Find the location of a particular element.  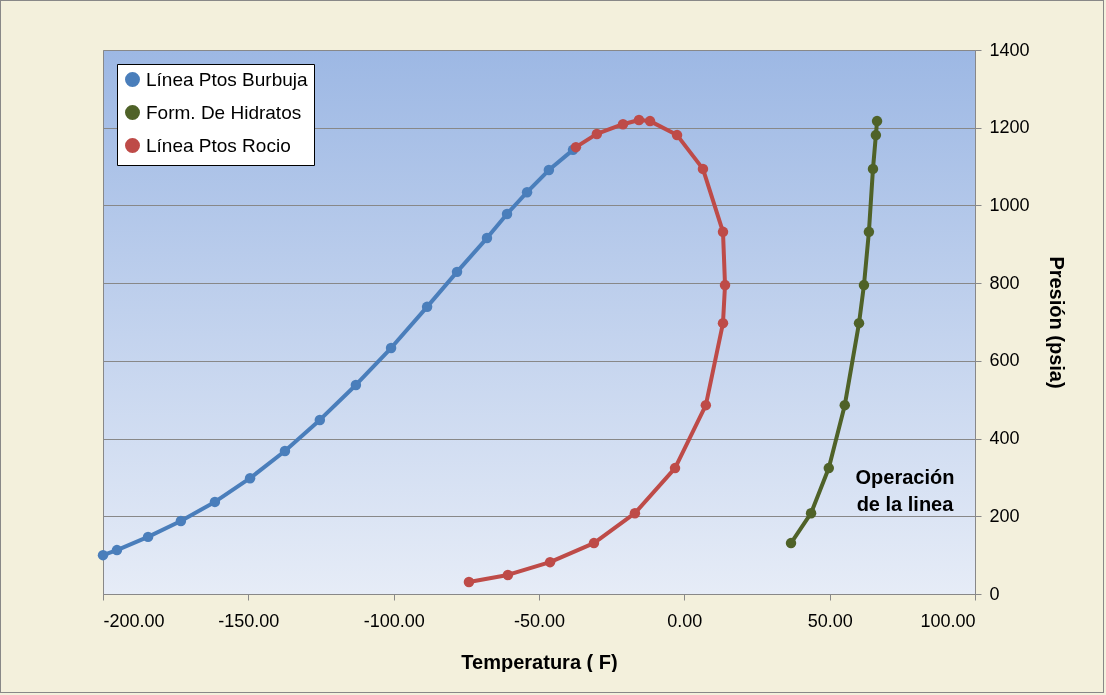

y-tick-label: 1400 is located at coordinates (1009, 49).